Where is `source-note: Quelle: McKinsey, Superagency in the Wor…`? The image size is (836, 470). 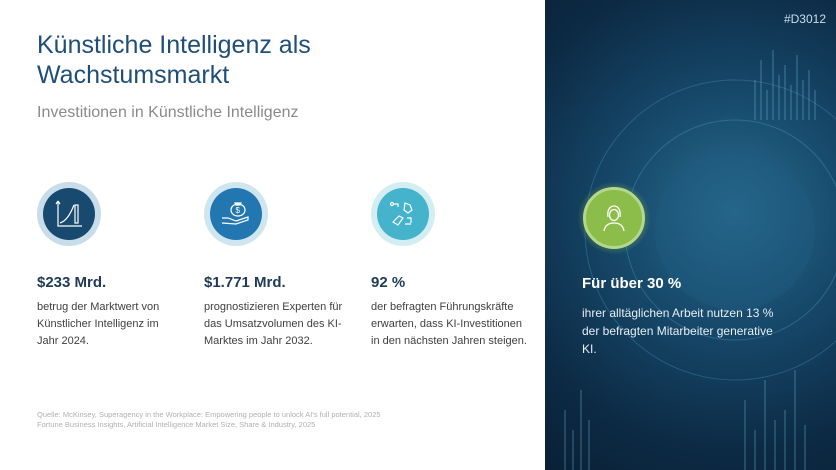 source-note: Quelle: McKinsey, Superagency in the Wor… is located at coordinates (209, 420).